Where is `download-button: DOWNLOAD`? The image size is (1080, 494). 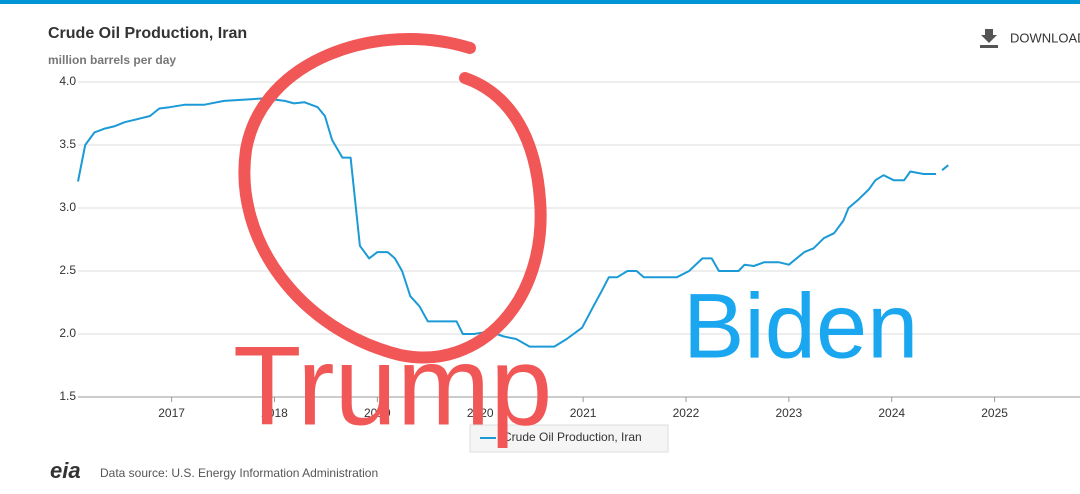
download-button: DOWNLOAD is located at coordinates (1030, 38).